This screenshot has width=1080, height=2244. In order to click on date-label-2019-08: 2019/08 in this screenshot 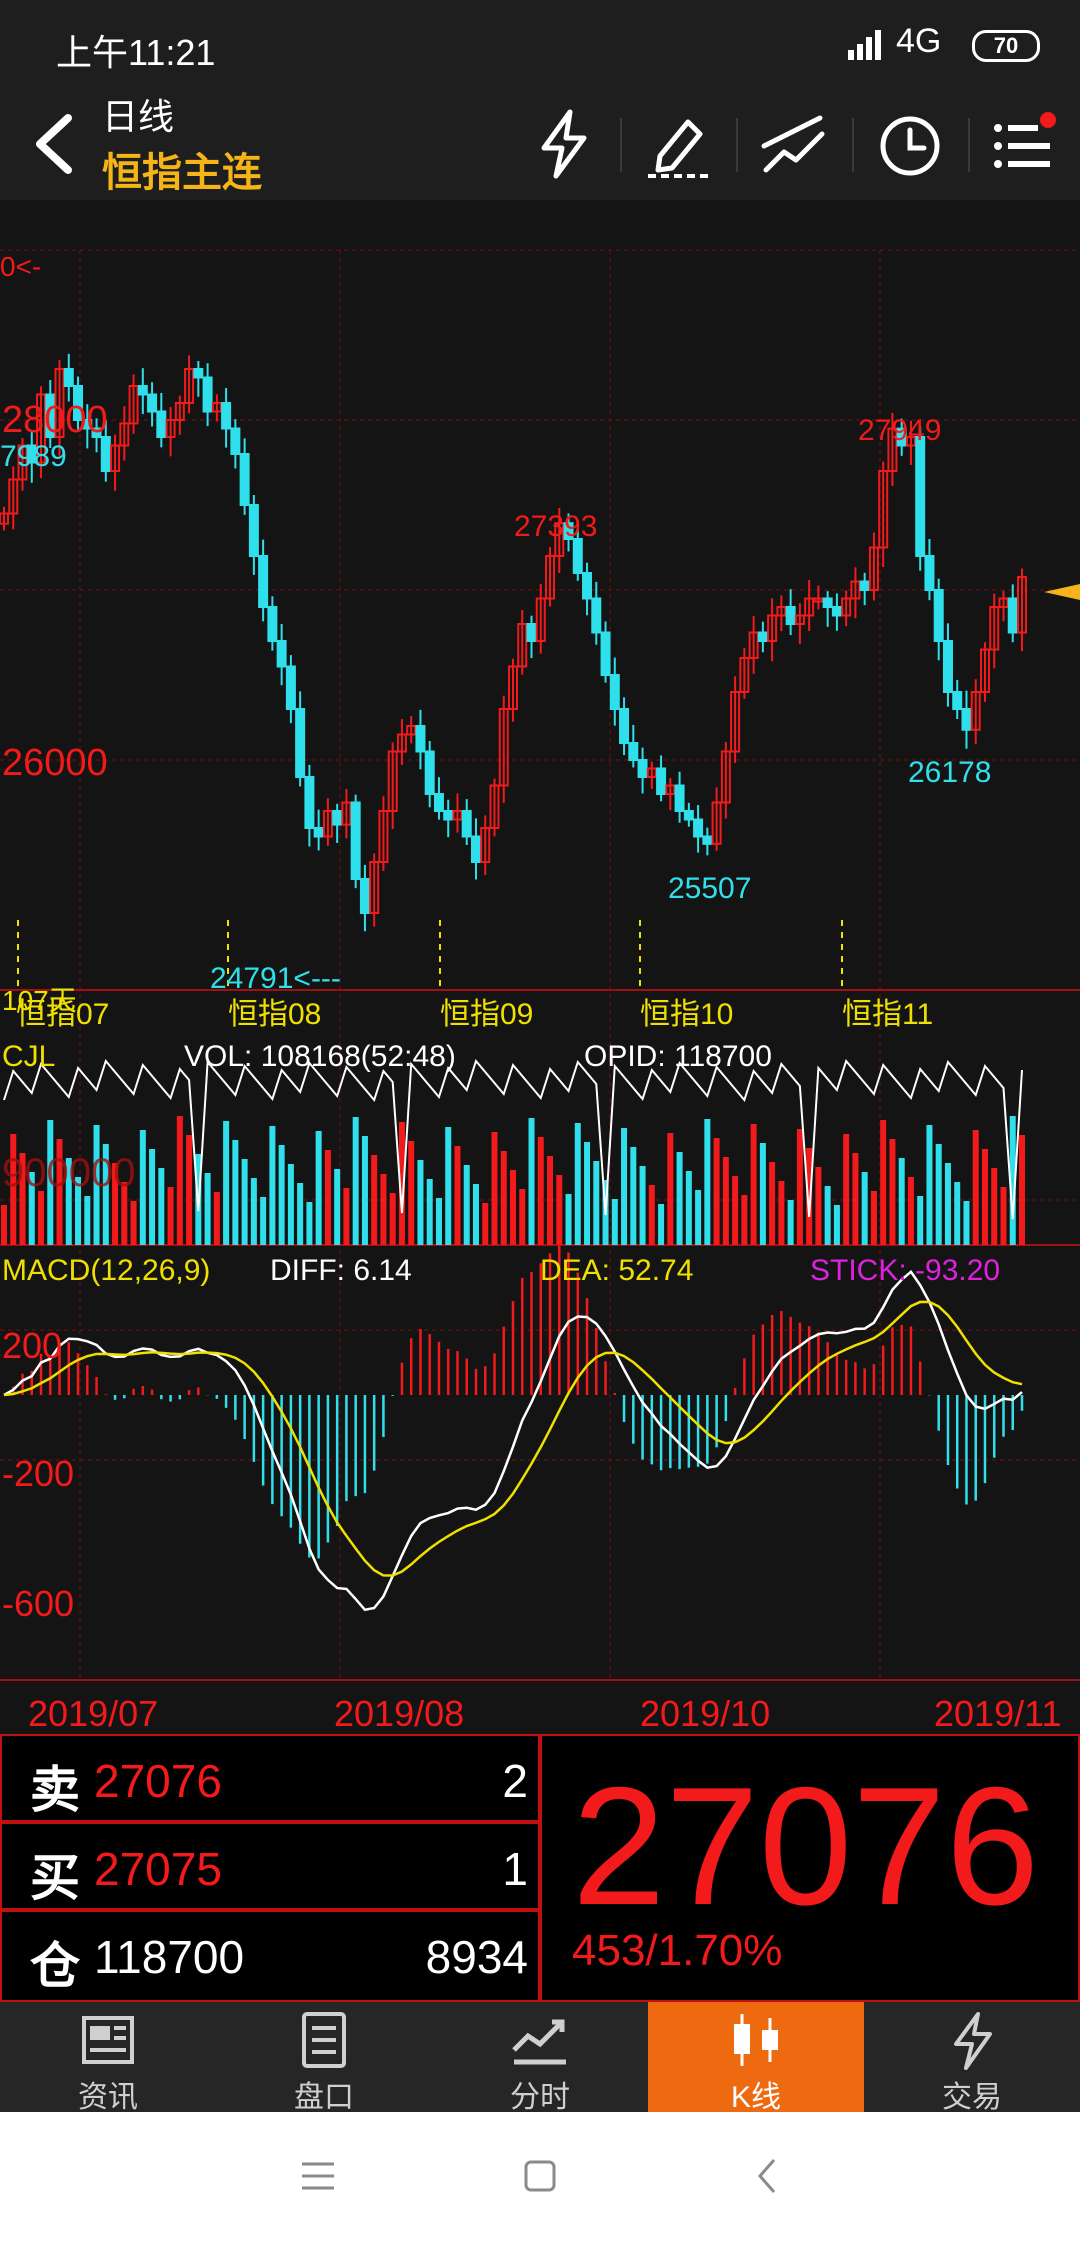, I will do `click(399, 1713)`.